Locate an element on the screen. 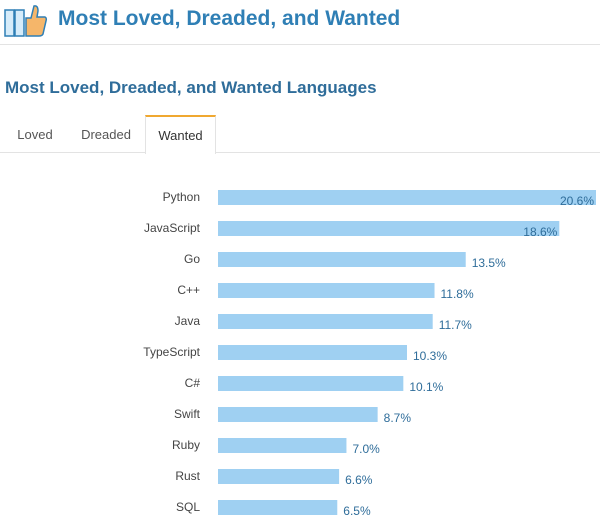 The height and width of the screenshot is (519, 600). value-label: 18.6% is located at coordinates (540, 232).